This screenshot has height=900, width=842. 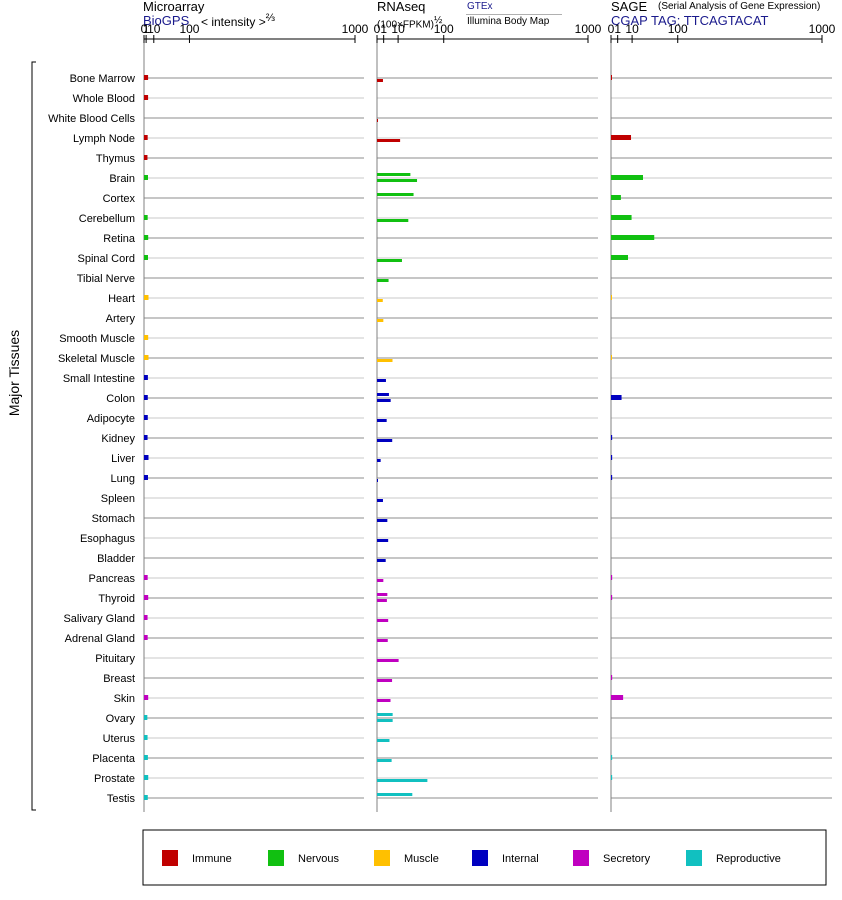 What do you see at coordinates (174, 7) in the screenshot?
I see `microarray-title: Microarray` at bounding box center [174, 7].